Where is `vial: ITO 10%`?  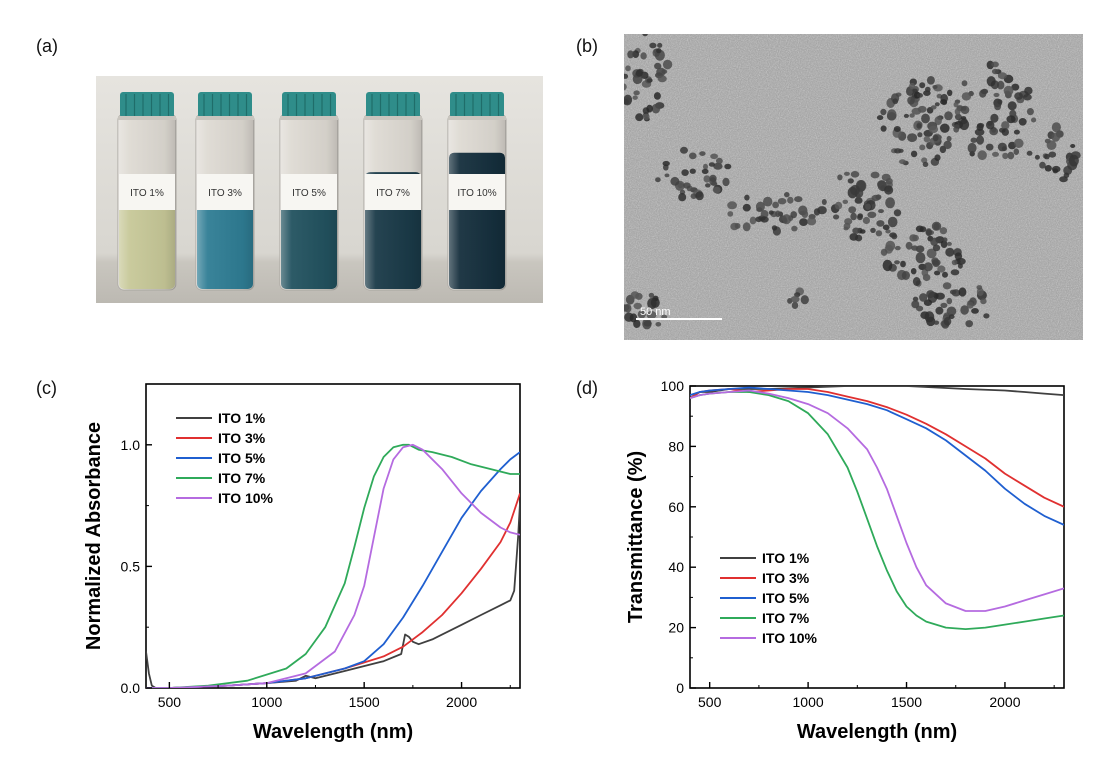
vial: ITO 10% is located at coordinates (477, 191).